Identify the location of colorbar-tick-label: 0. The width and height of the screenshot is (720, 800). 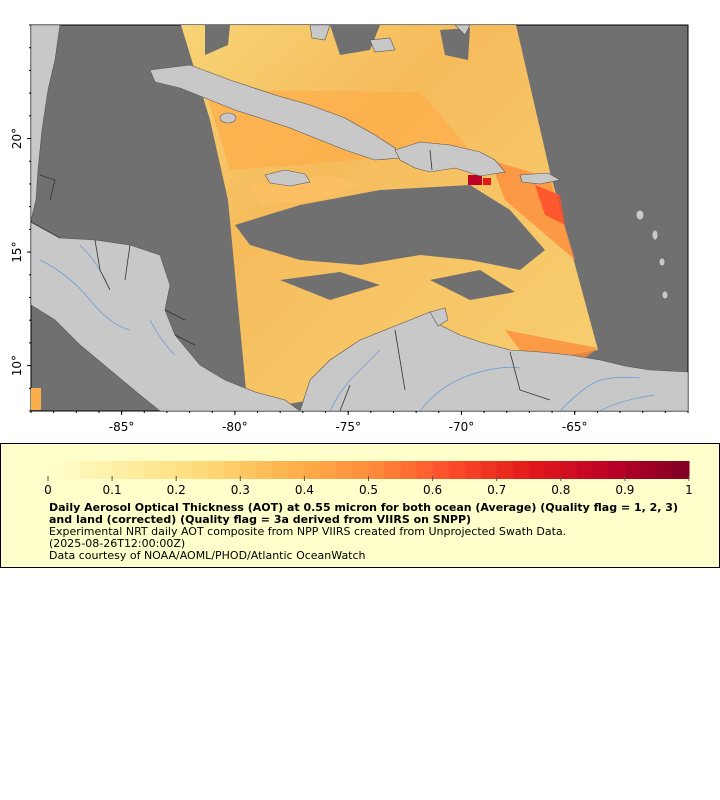
(48, 490).